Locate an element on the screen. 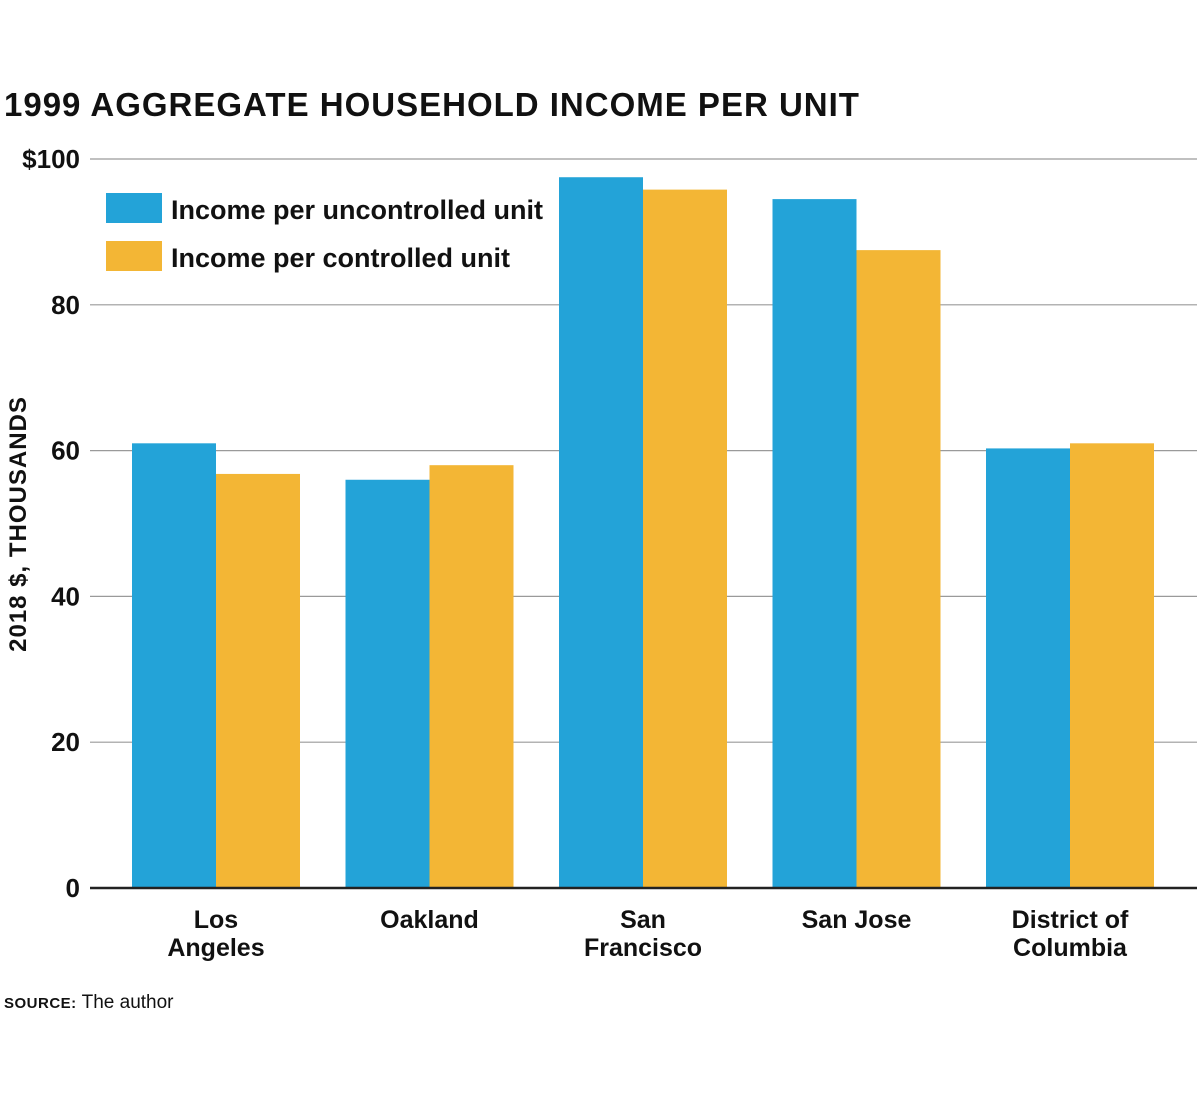 The image size is (1200, 1105). x-tick-label: San Jose is located at coordinates (857, 920).